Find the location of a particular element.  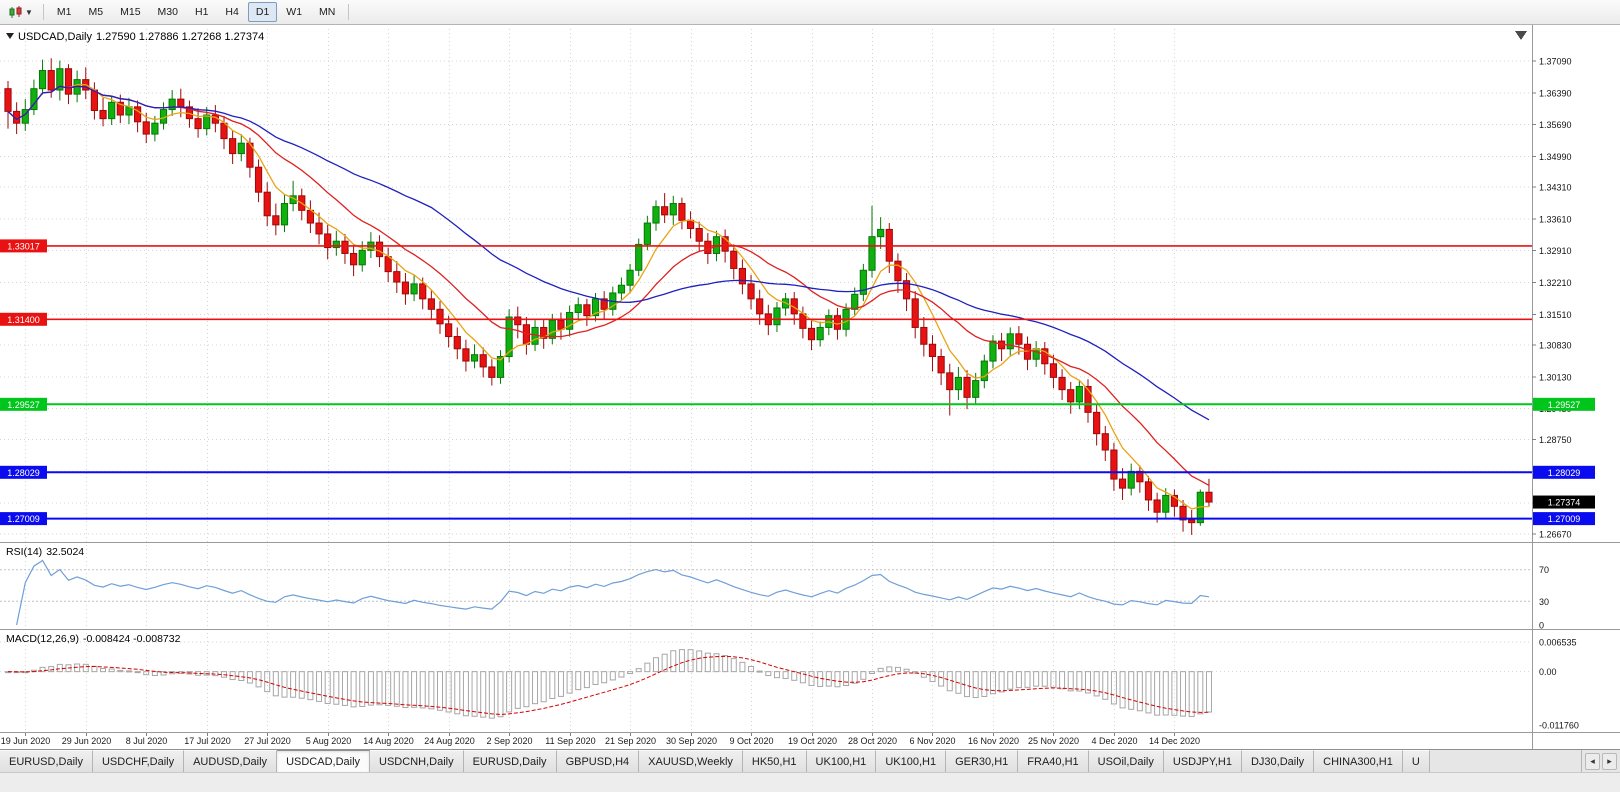

time-axis-label: 28 Oct 2020 is located at coordinates (872, 741).